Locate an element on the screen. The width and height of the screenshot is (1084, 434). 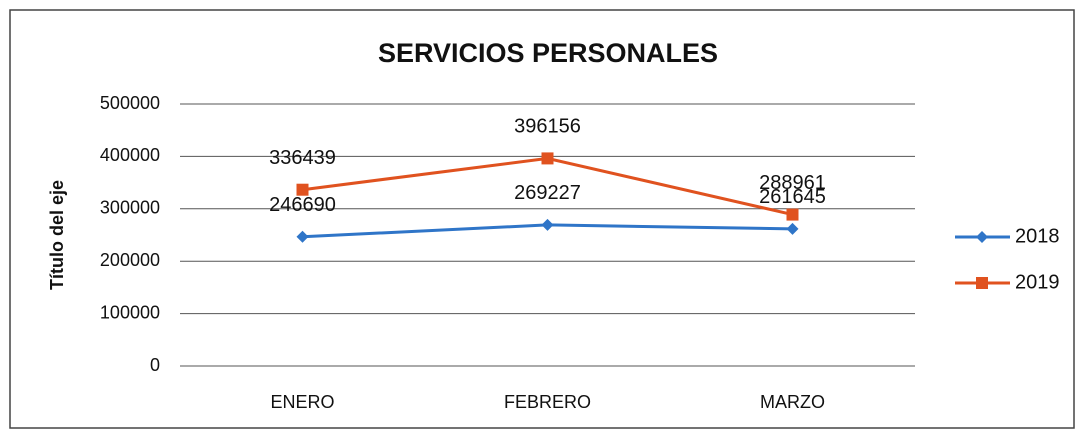
y-tick-label: 400000 is located at coordinates (130, 155).